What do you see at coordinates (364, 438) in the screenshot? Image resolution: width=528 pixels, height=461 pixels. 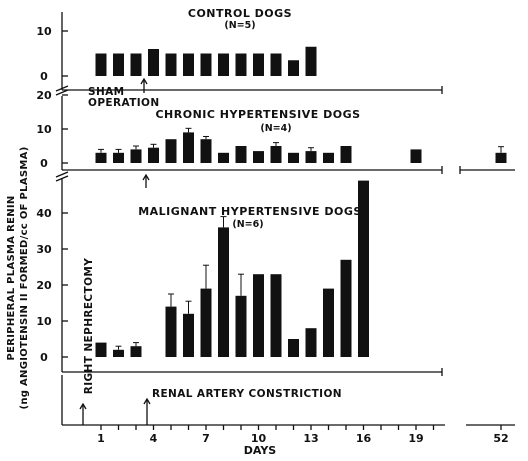 I see `x-tick-label: 16` at bounding box center [364, 438].